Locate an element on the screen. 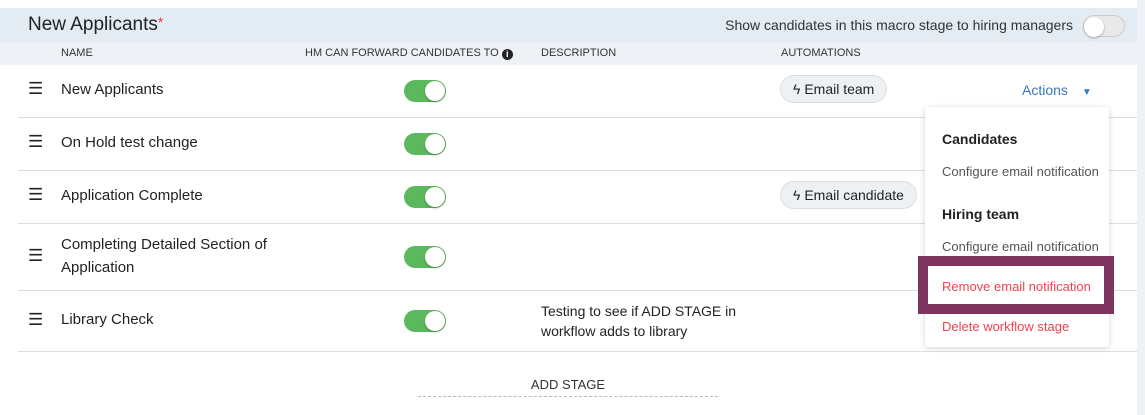  table-row: ☰ On Hold test change is located at coordinates (577, 144).